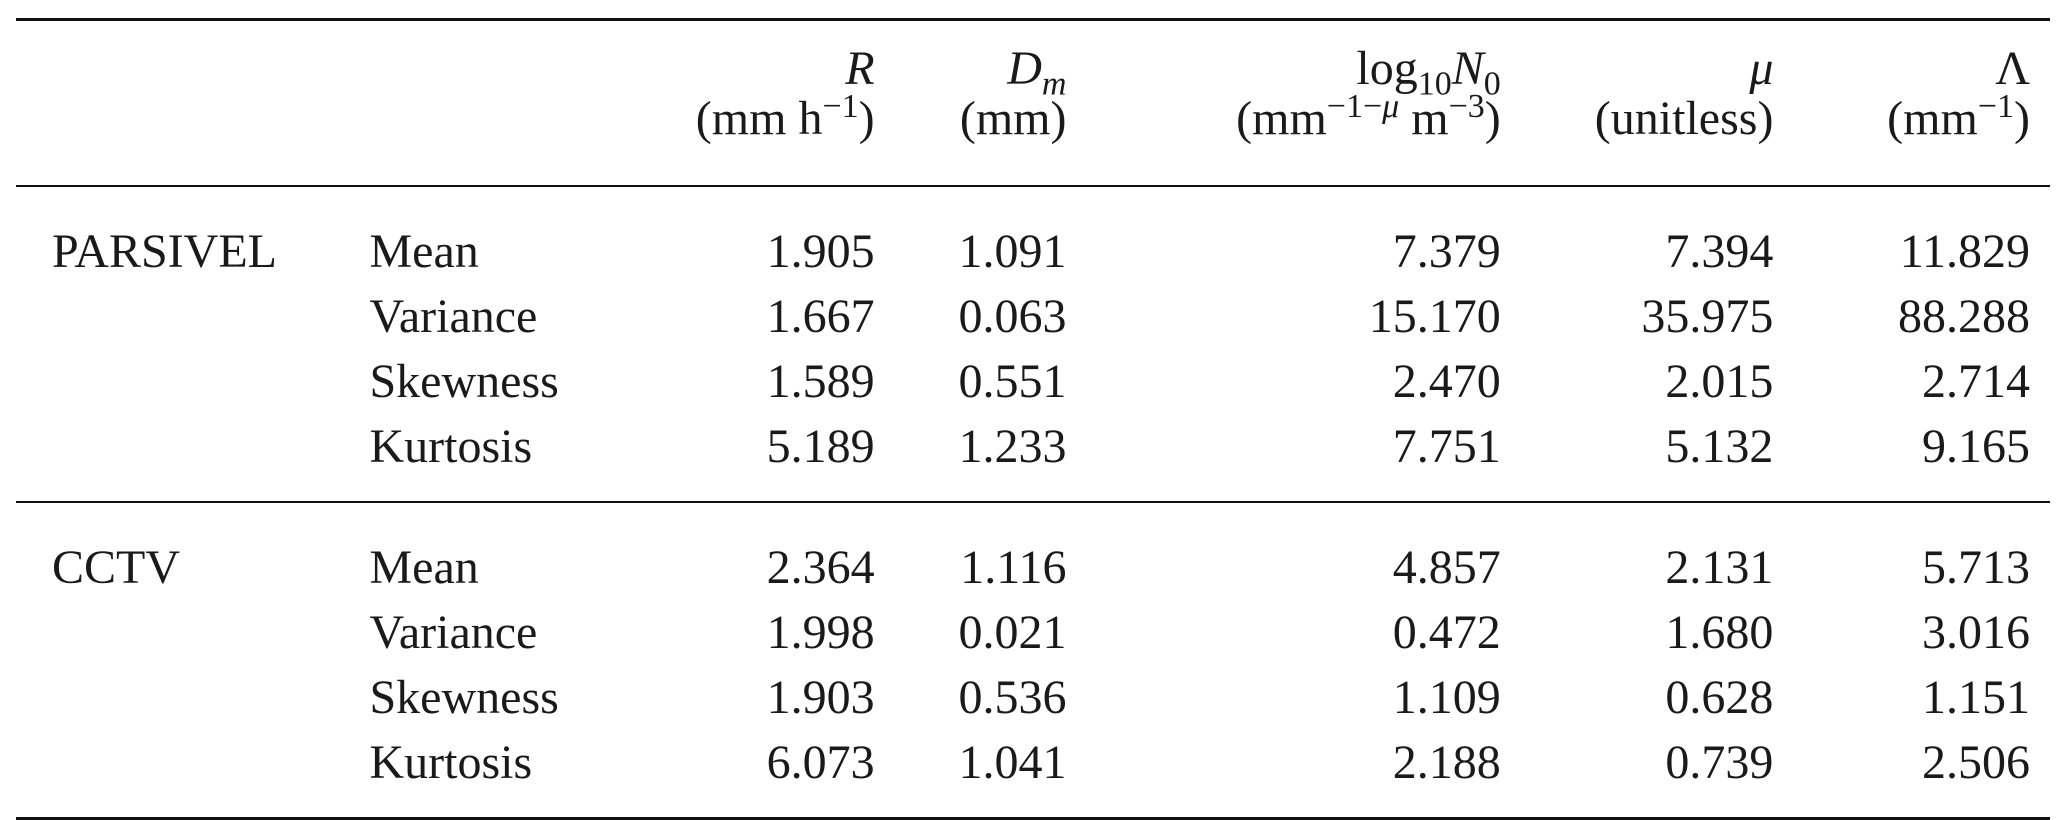 This screenshot has height=820, width=2067. I want to click on table-row: Skewness 1.589 0.551 2.470 2.015 2.714, so click(1033, 381).